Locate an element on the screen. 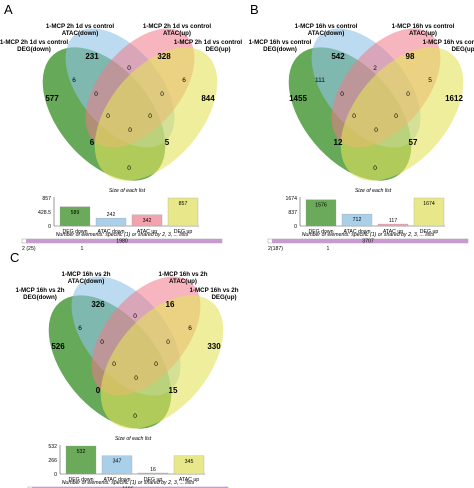 This screenshot has height=488, width=474. count-atac-up-only: 16 is located at coordinates (170, 304).